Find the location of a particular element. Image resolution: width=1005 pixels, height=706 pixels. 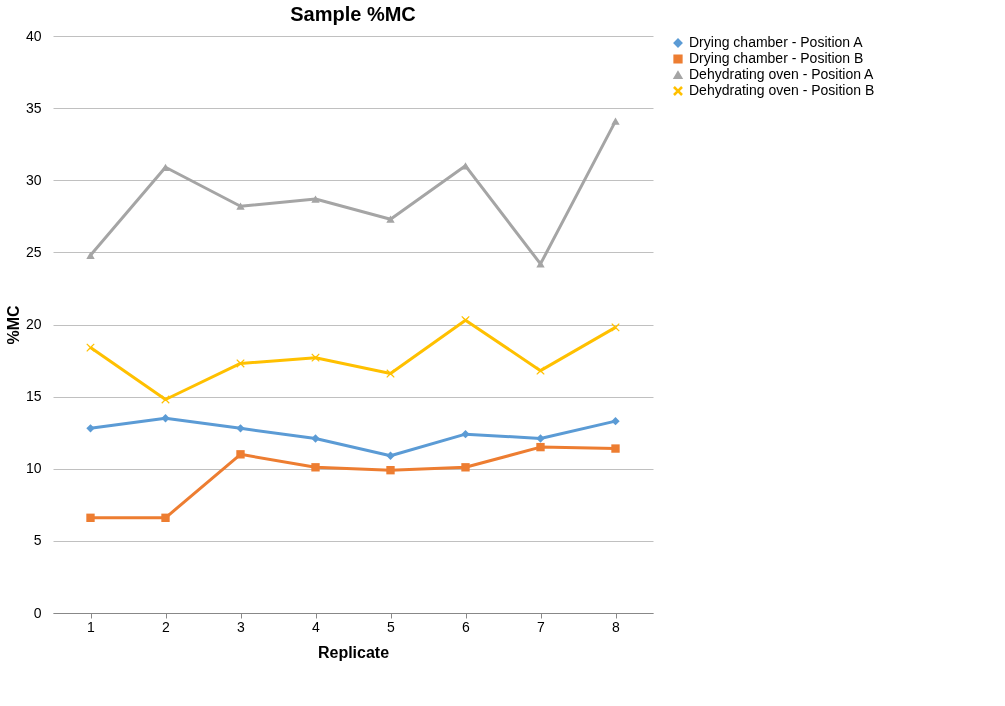

y-tick-label: 35 is located at coordinates (33, 107).